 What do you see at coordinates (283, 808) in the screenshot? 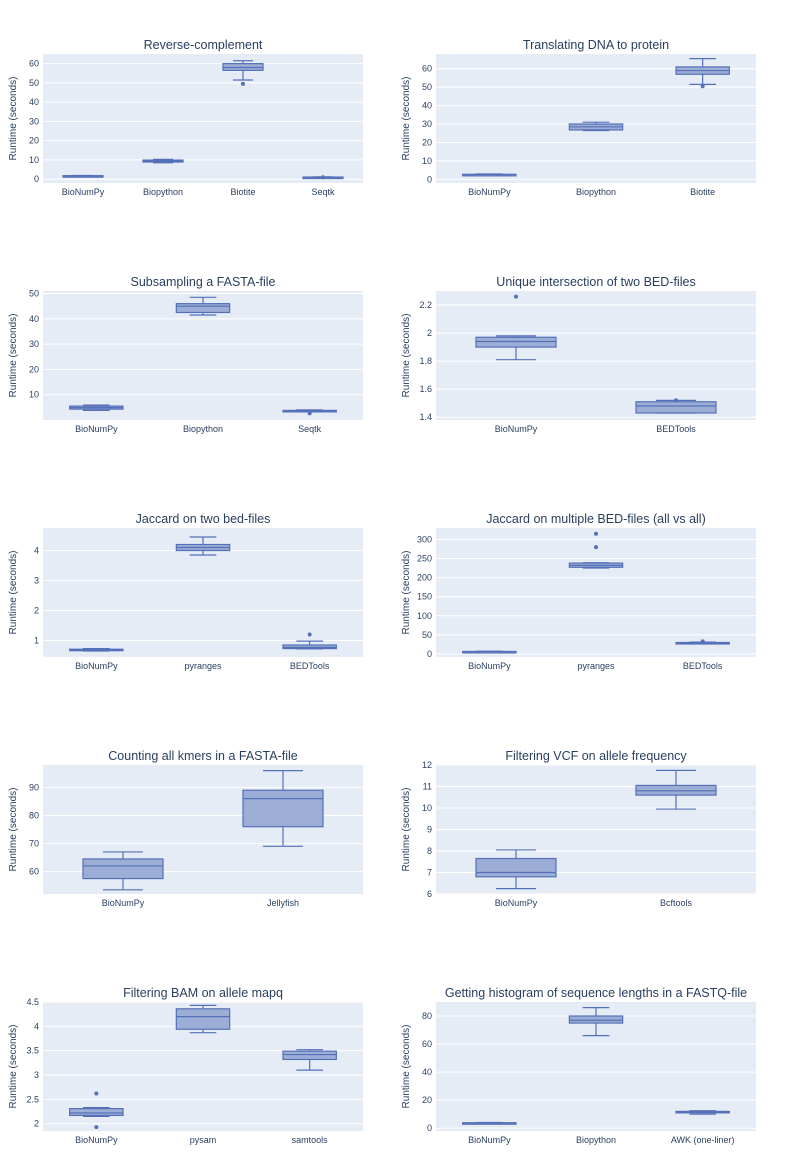
I see `box-jellyfish` at bounding box center [283, 808].